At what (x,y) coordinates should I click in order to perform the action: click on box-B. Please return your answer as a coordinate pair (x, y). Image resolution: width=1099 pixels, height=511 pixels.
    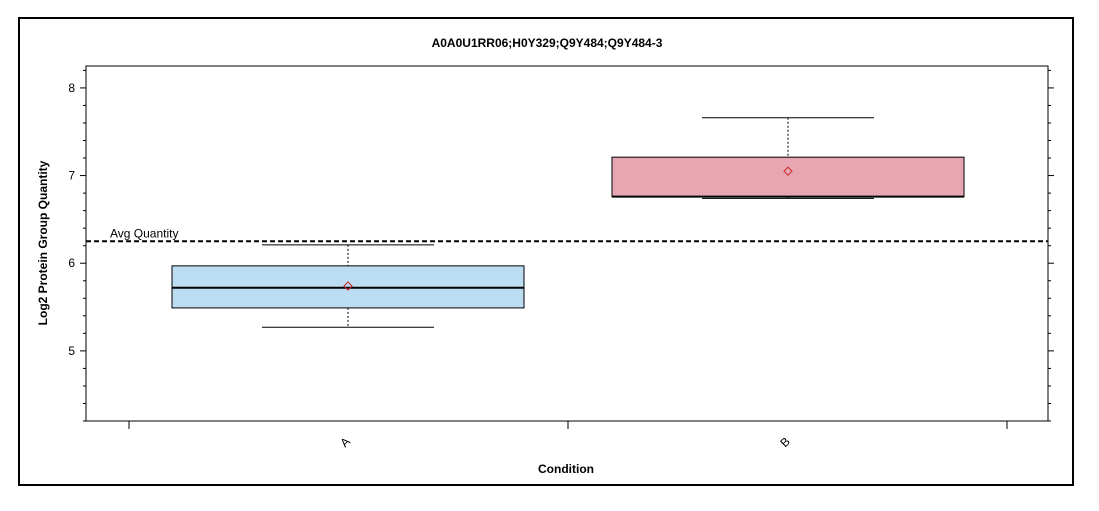
    Looking at the image, I should click on (788, 158).